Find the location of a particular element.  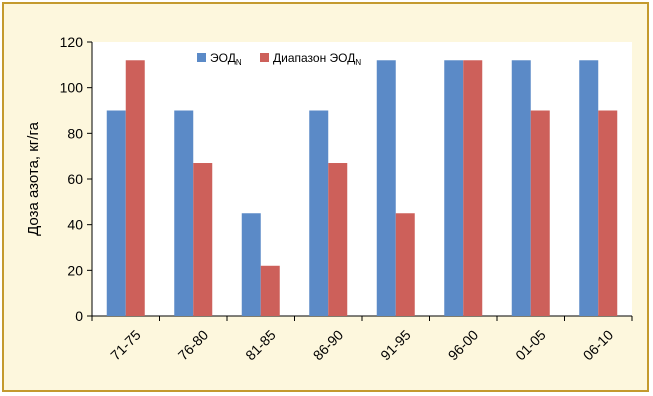

x-tick-label: 76-80 is located at coordinates (193, 345).